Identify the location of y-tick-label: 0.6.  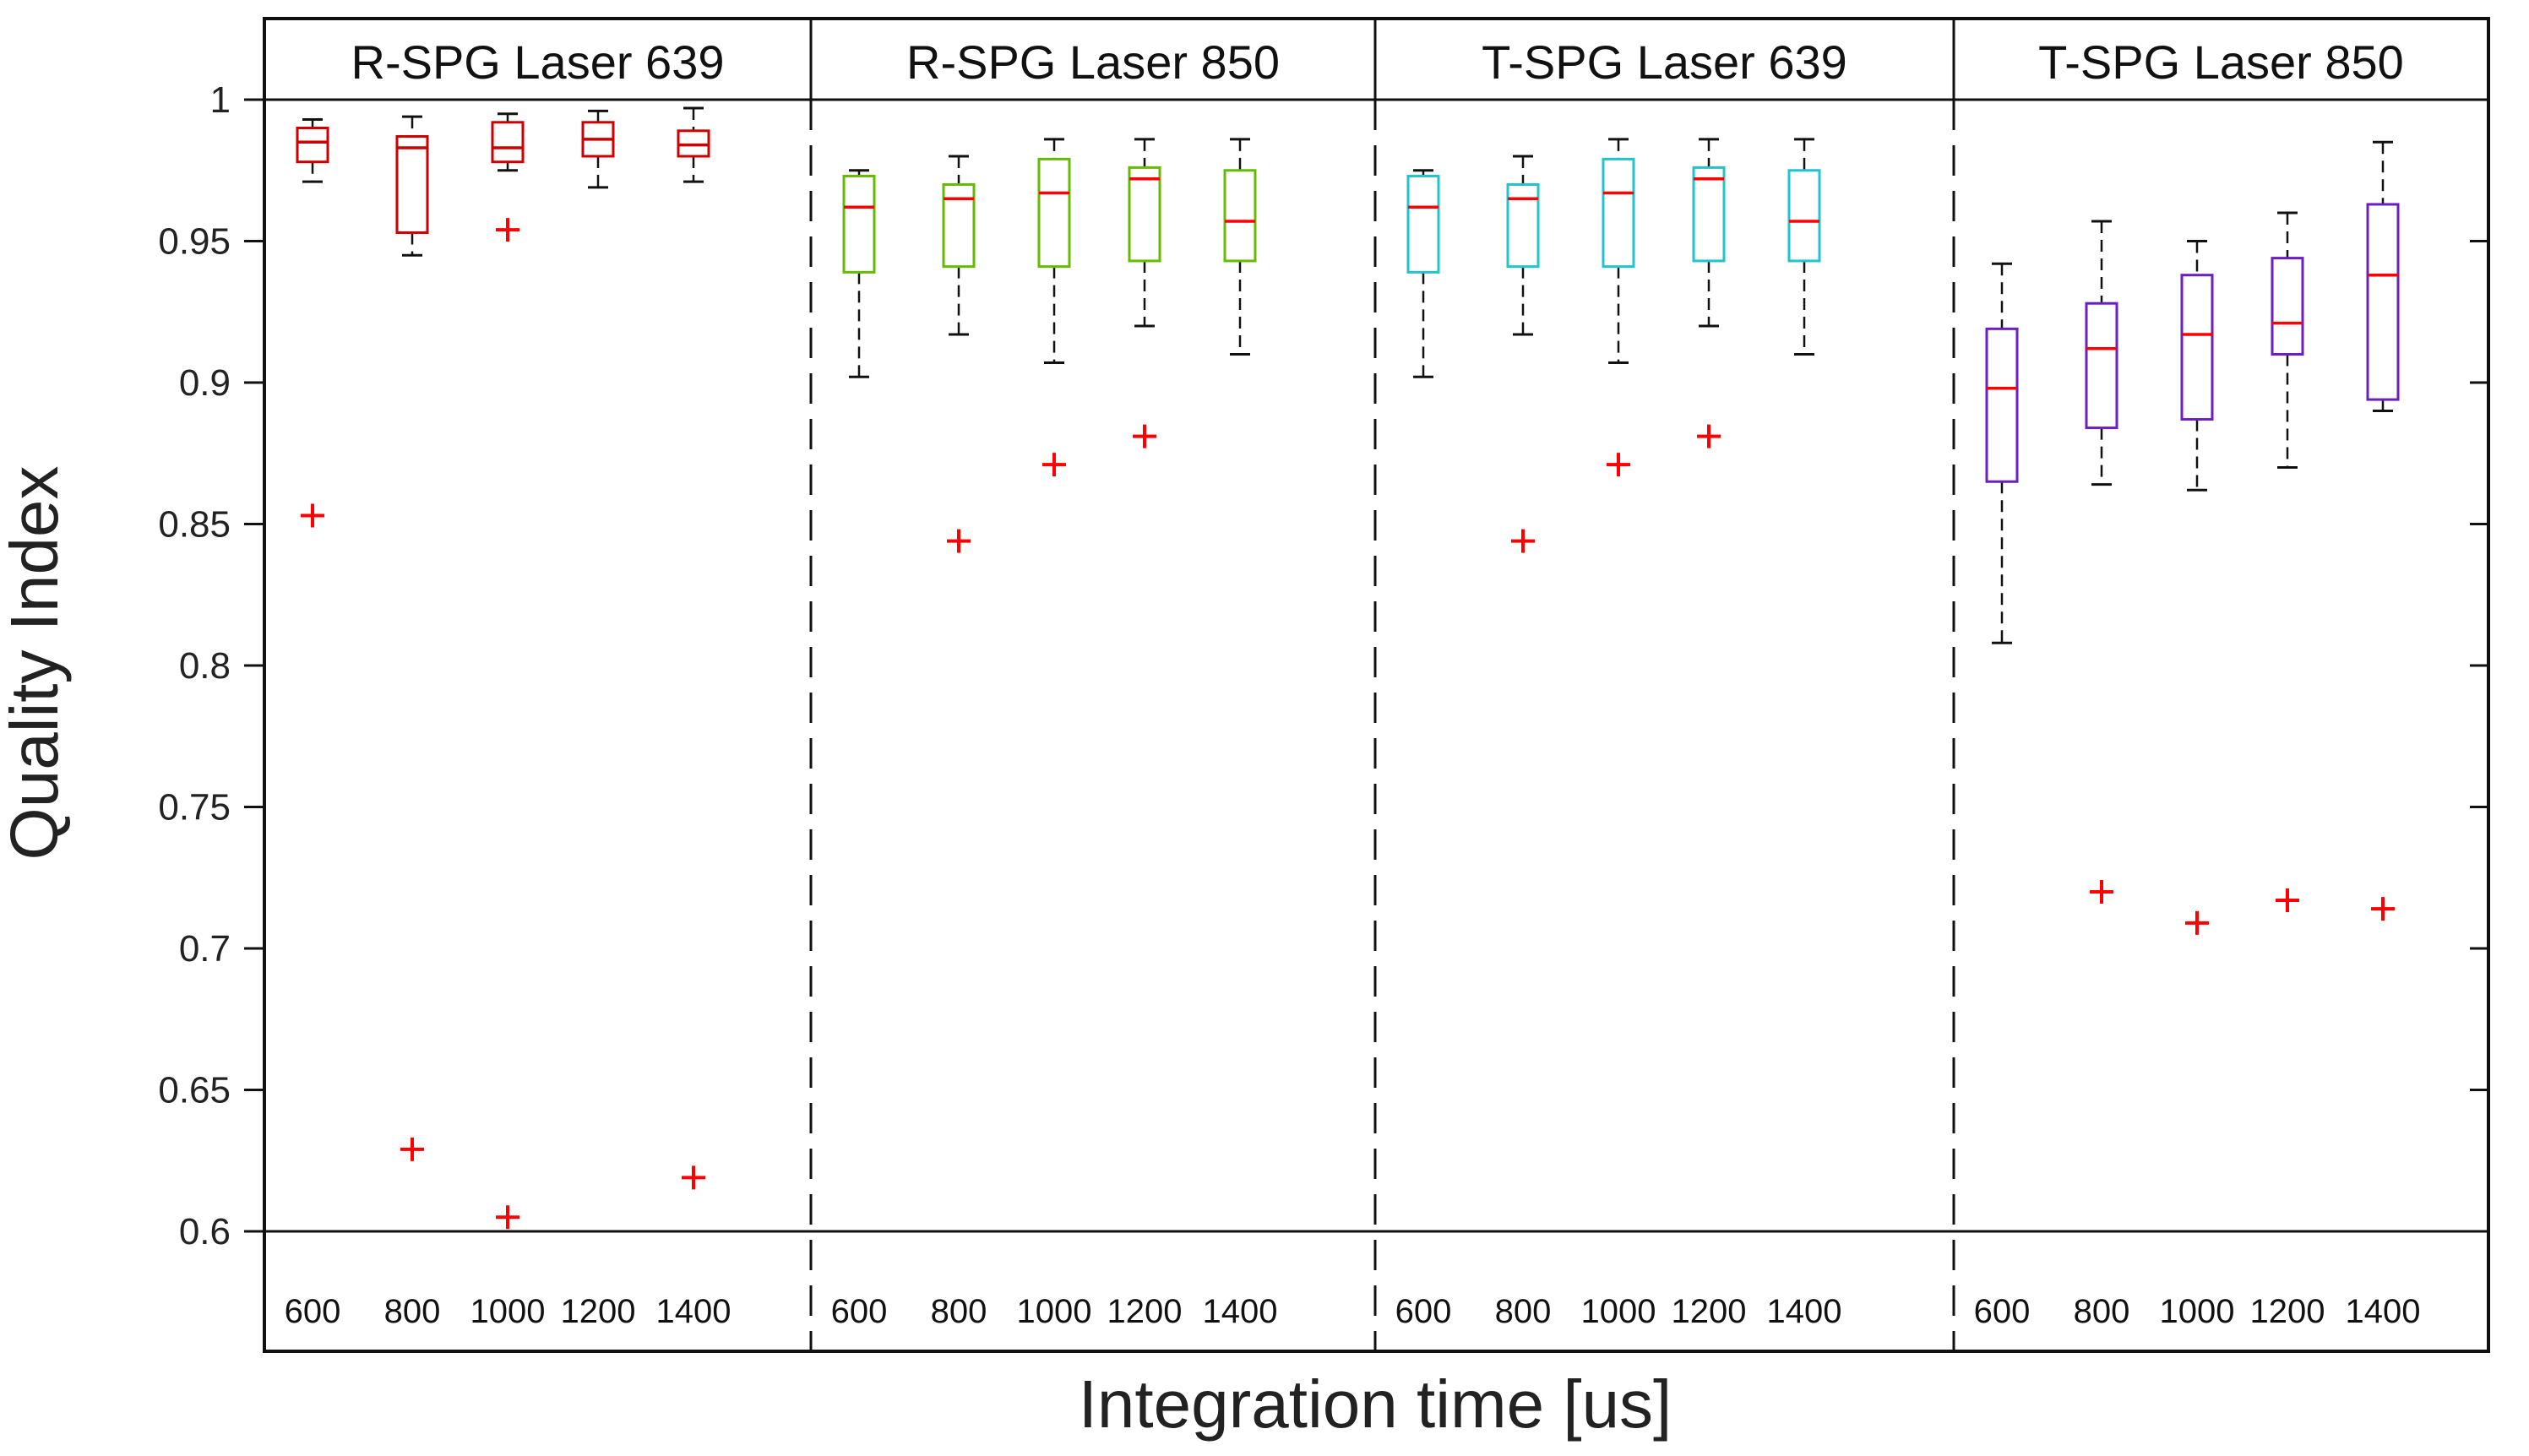
(205, 1231).